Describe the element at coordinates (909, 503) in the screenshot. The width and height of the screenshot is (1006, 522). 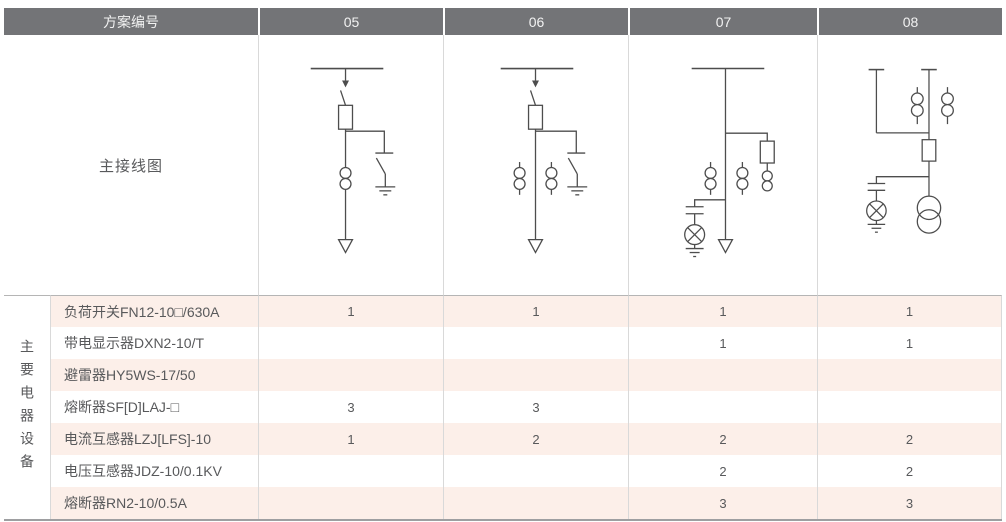
I see `qty-fuse-rn2-08: 3` at that location.